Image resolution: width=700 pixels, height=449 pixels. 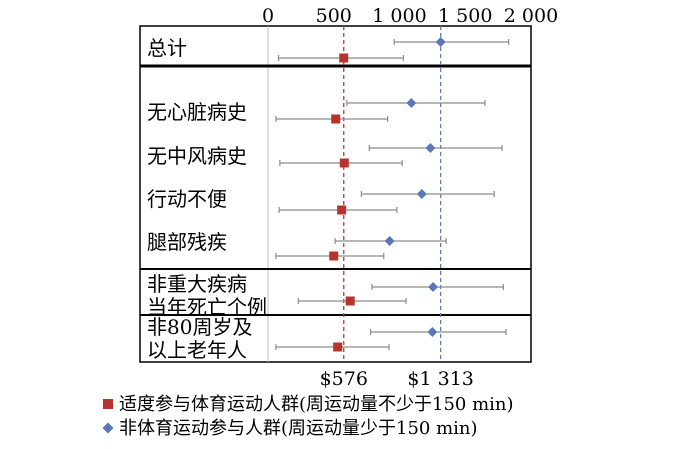 I want to click on x-tick-label: 500, so click(x=334, y=16).